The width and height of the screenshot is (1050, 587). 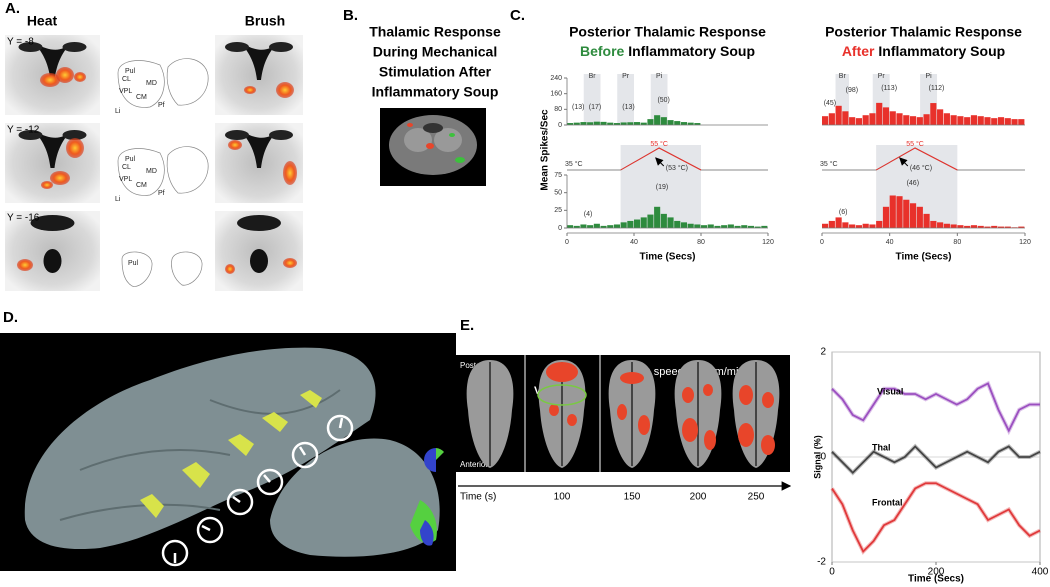 What do you see at coordinates (858, 51) in the screenshot?
I see `emphasis: After` at bounding box center [858, 51].